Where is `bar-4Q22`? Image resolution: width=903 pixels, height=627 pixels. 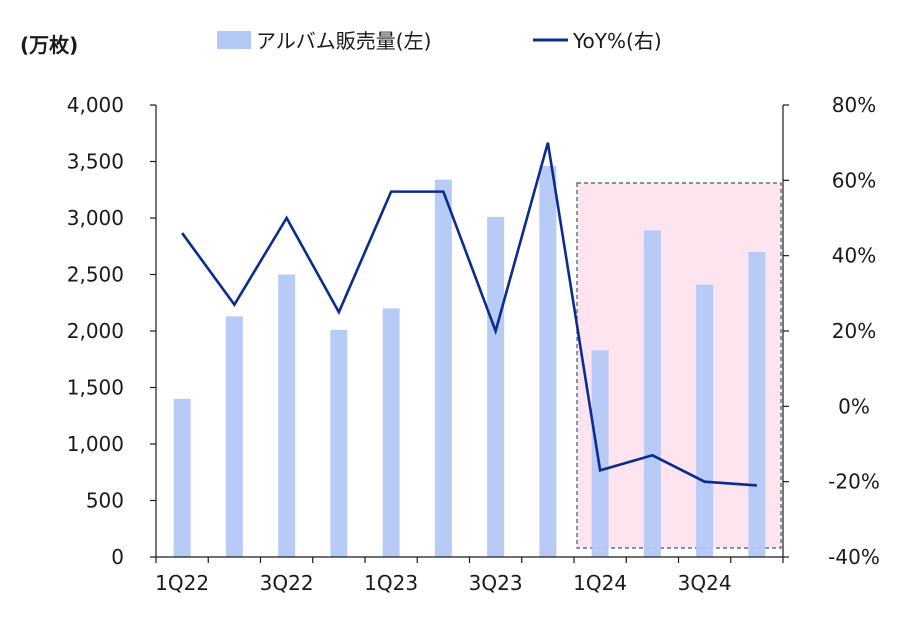 bar-4Q22 is located at coordinates (339, 443).